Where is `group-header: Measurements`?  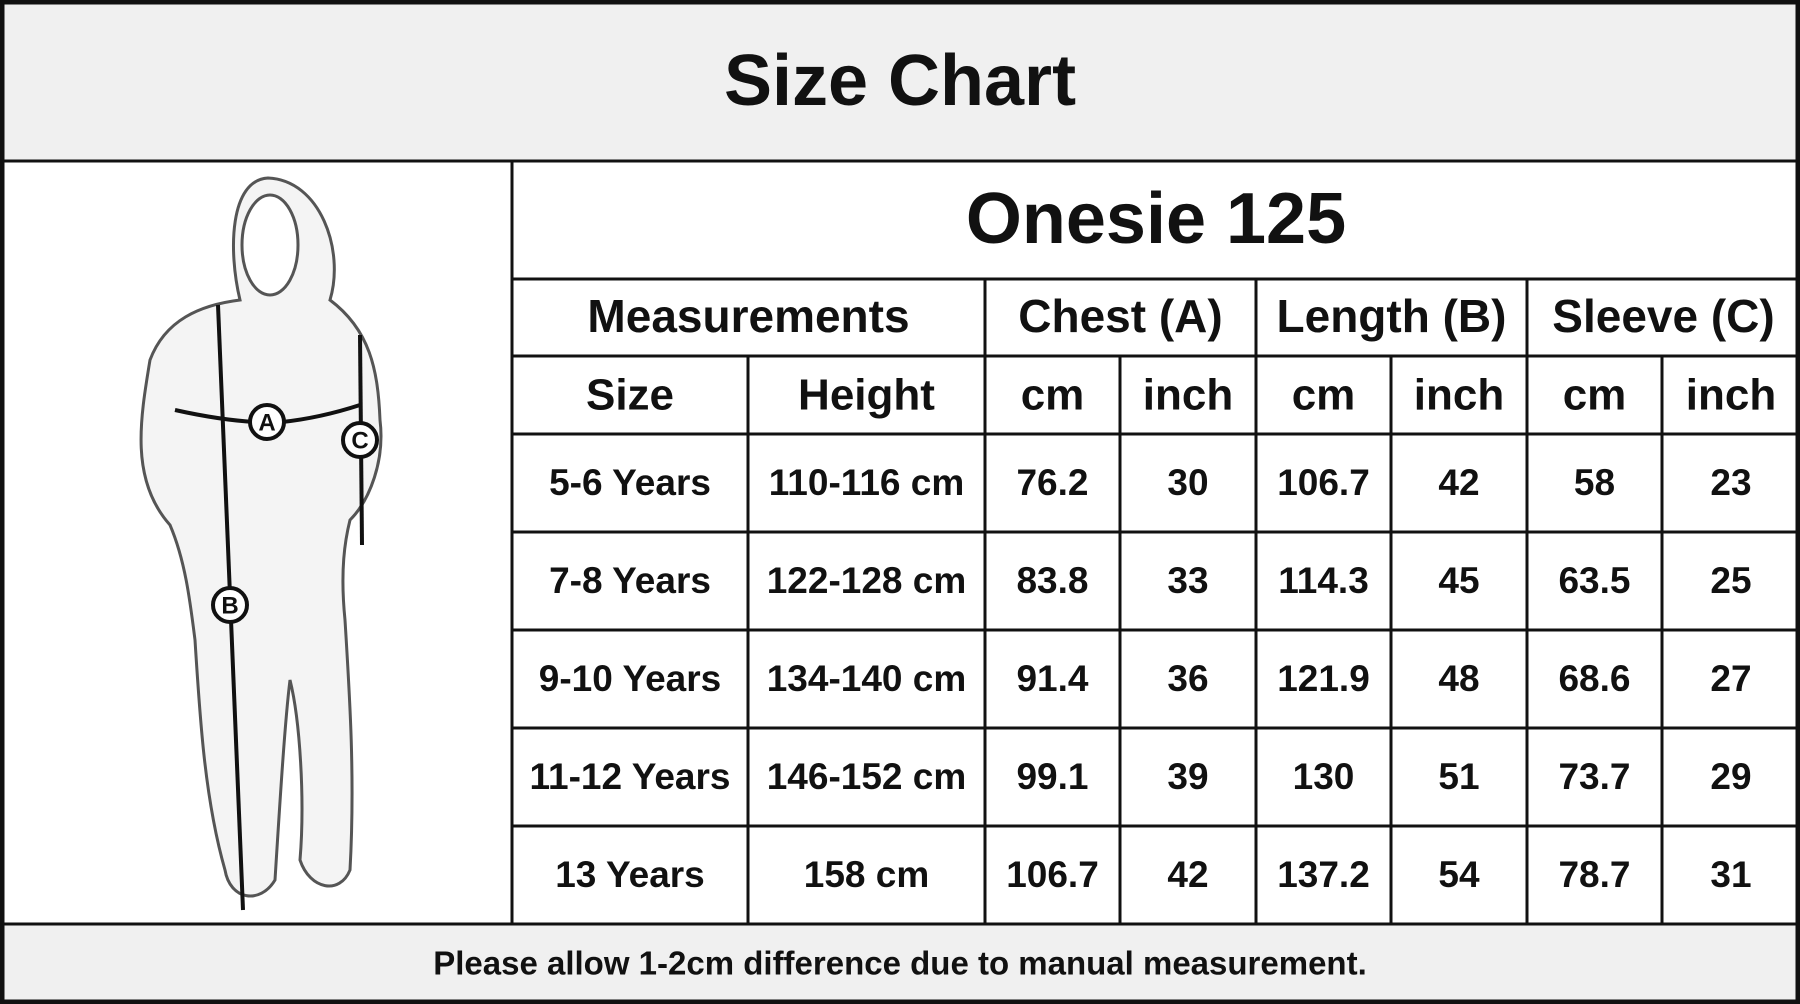 group-header: Measurements is located at coordinates (748, 316).